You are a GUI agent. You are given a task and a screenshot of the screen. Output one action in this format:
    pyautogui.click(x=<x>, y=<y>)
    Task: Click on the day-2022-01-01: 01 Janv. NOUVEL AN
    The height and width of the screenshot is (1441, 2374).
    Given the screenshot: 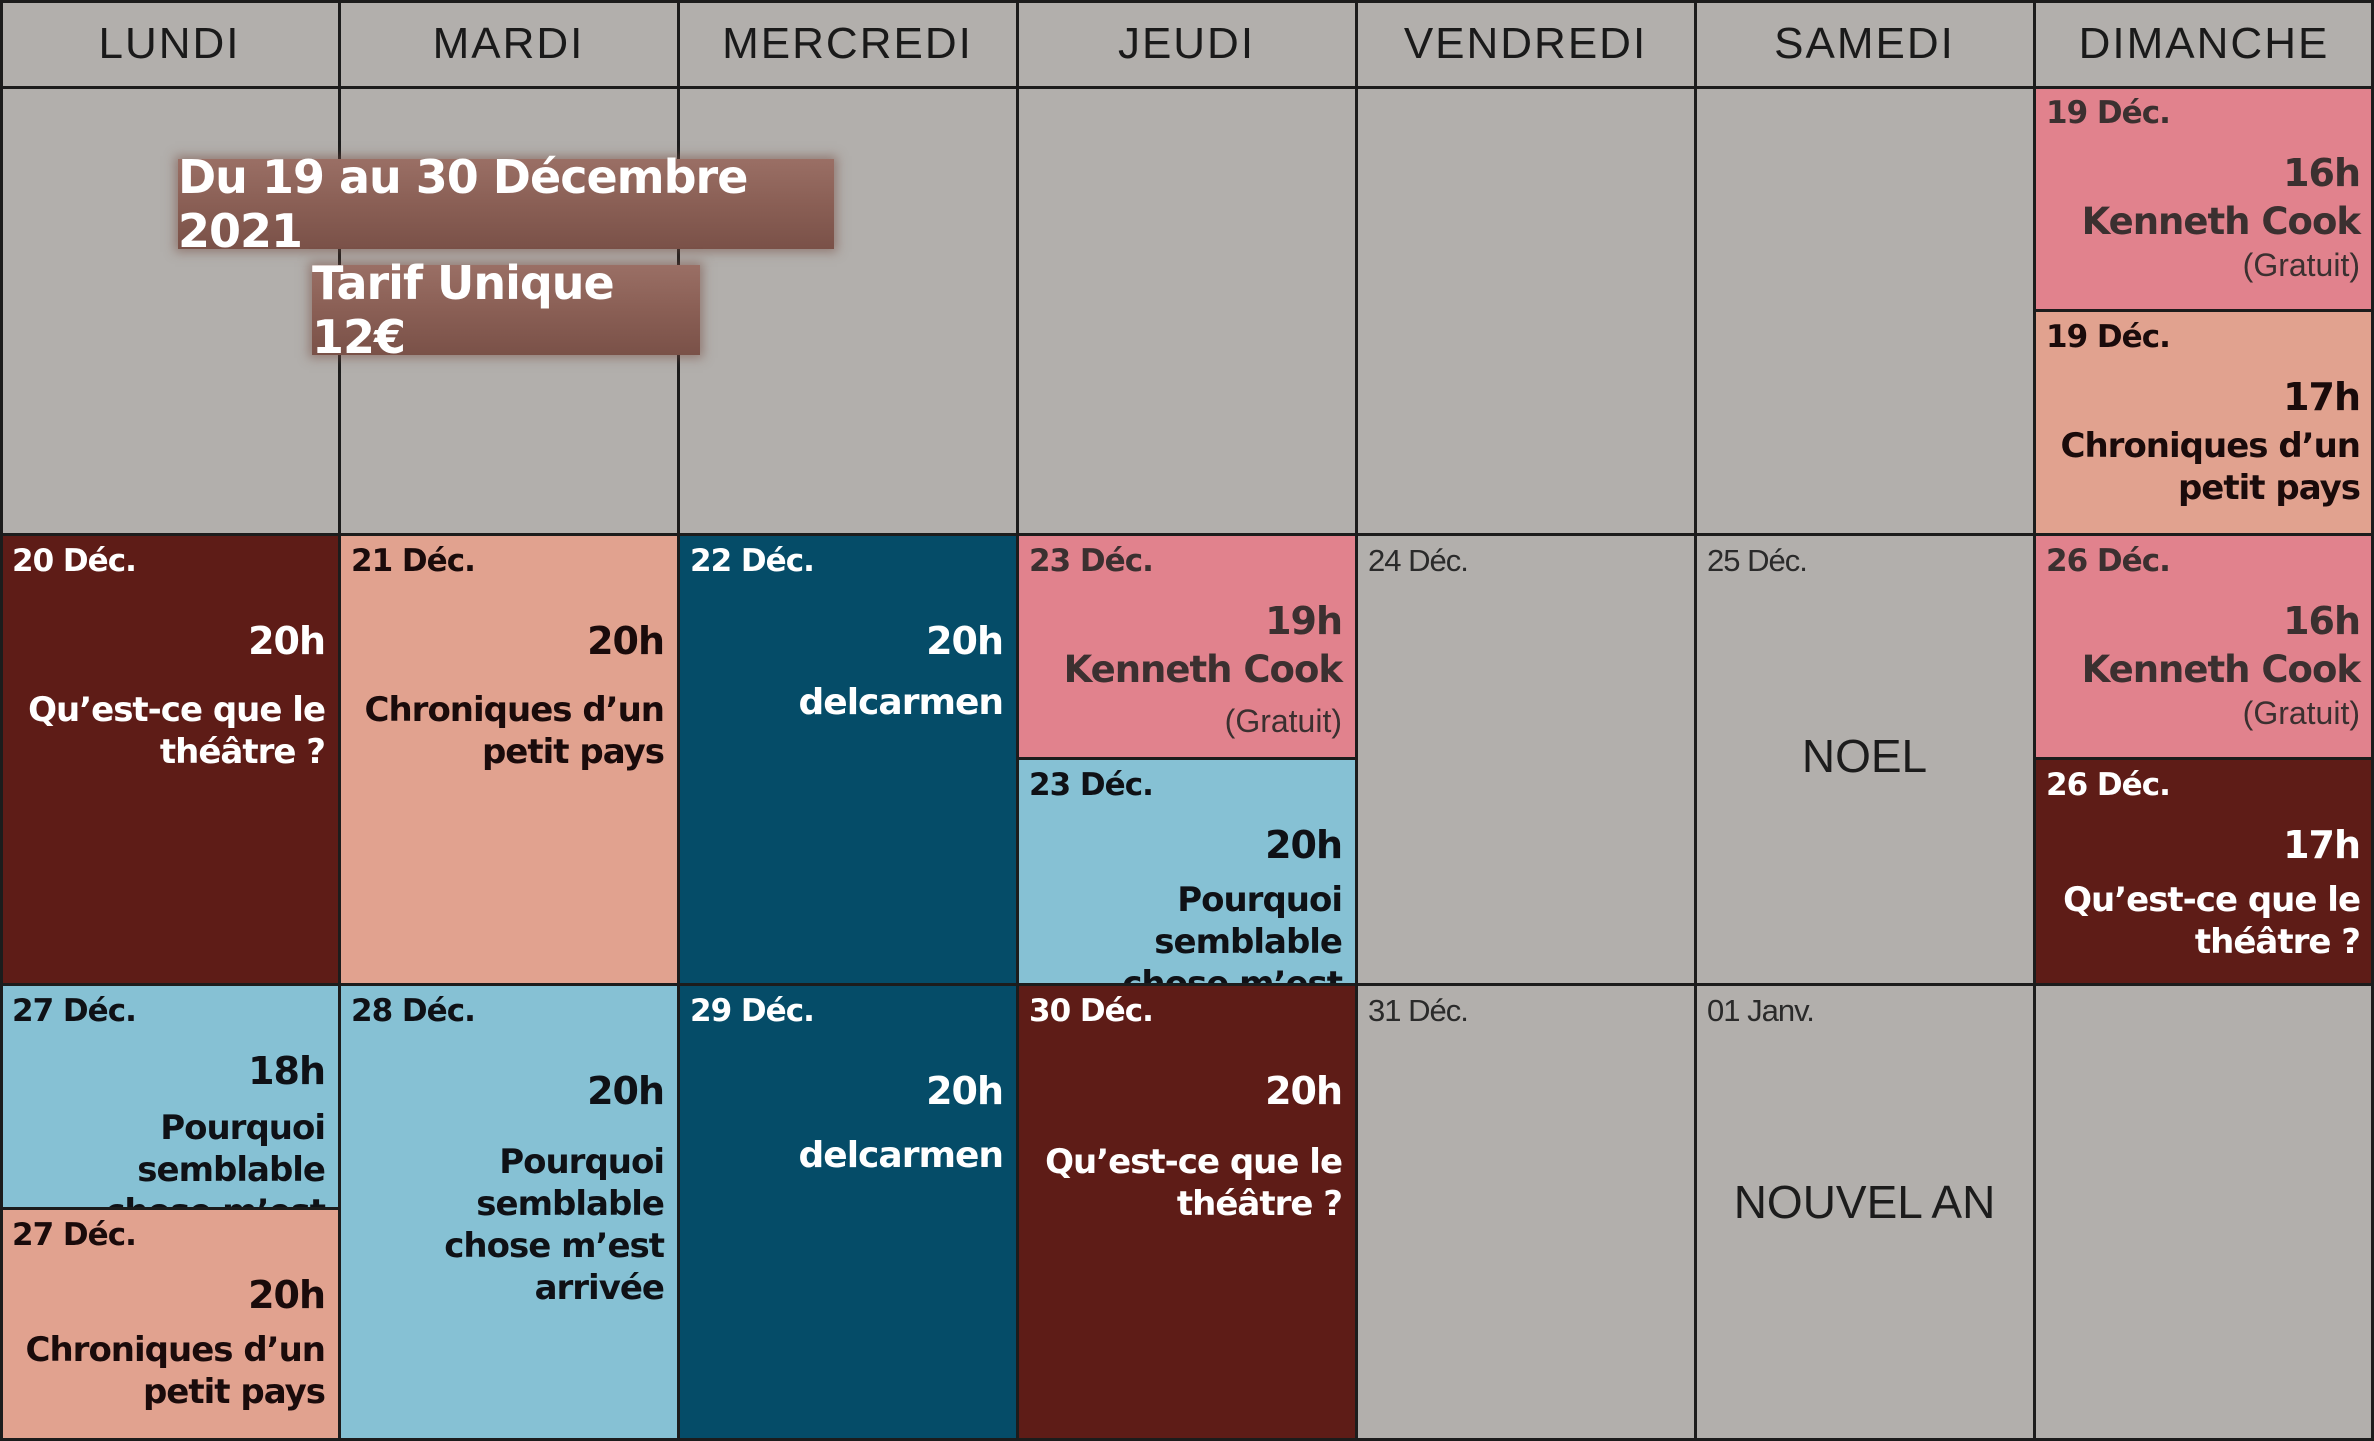 What is the action you would take?
    pyautogui.click(x=1864, y=1213)
    